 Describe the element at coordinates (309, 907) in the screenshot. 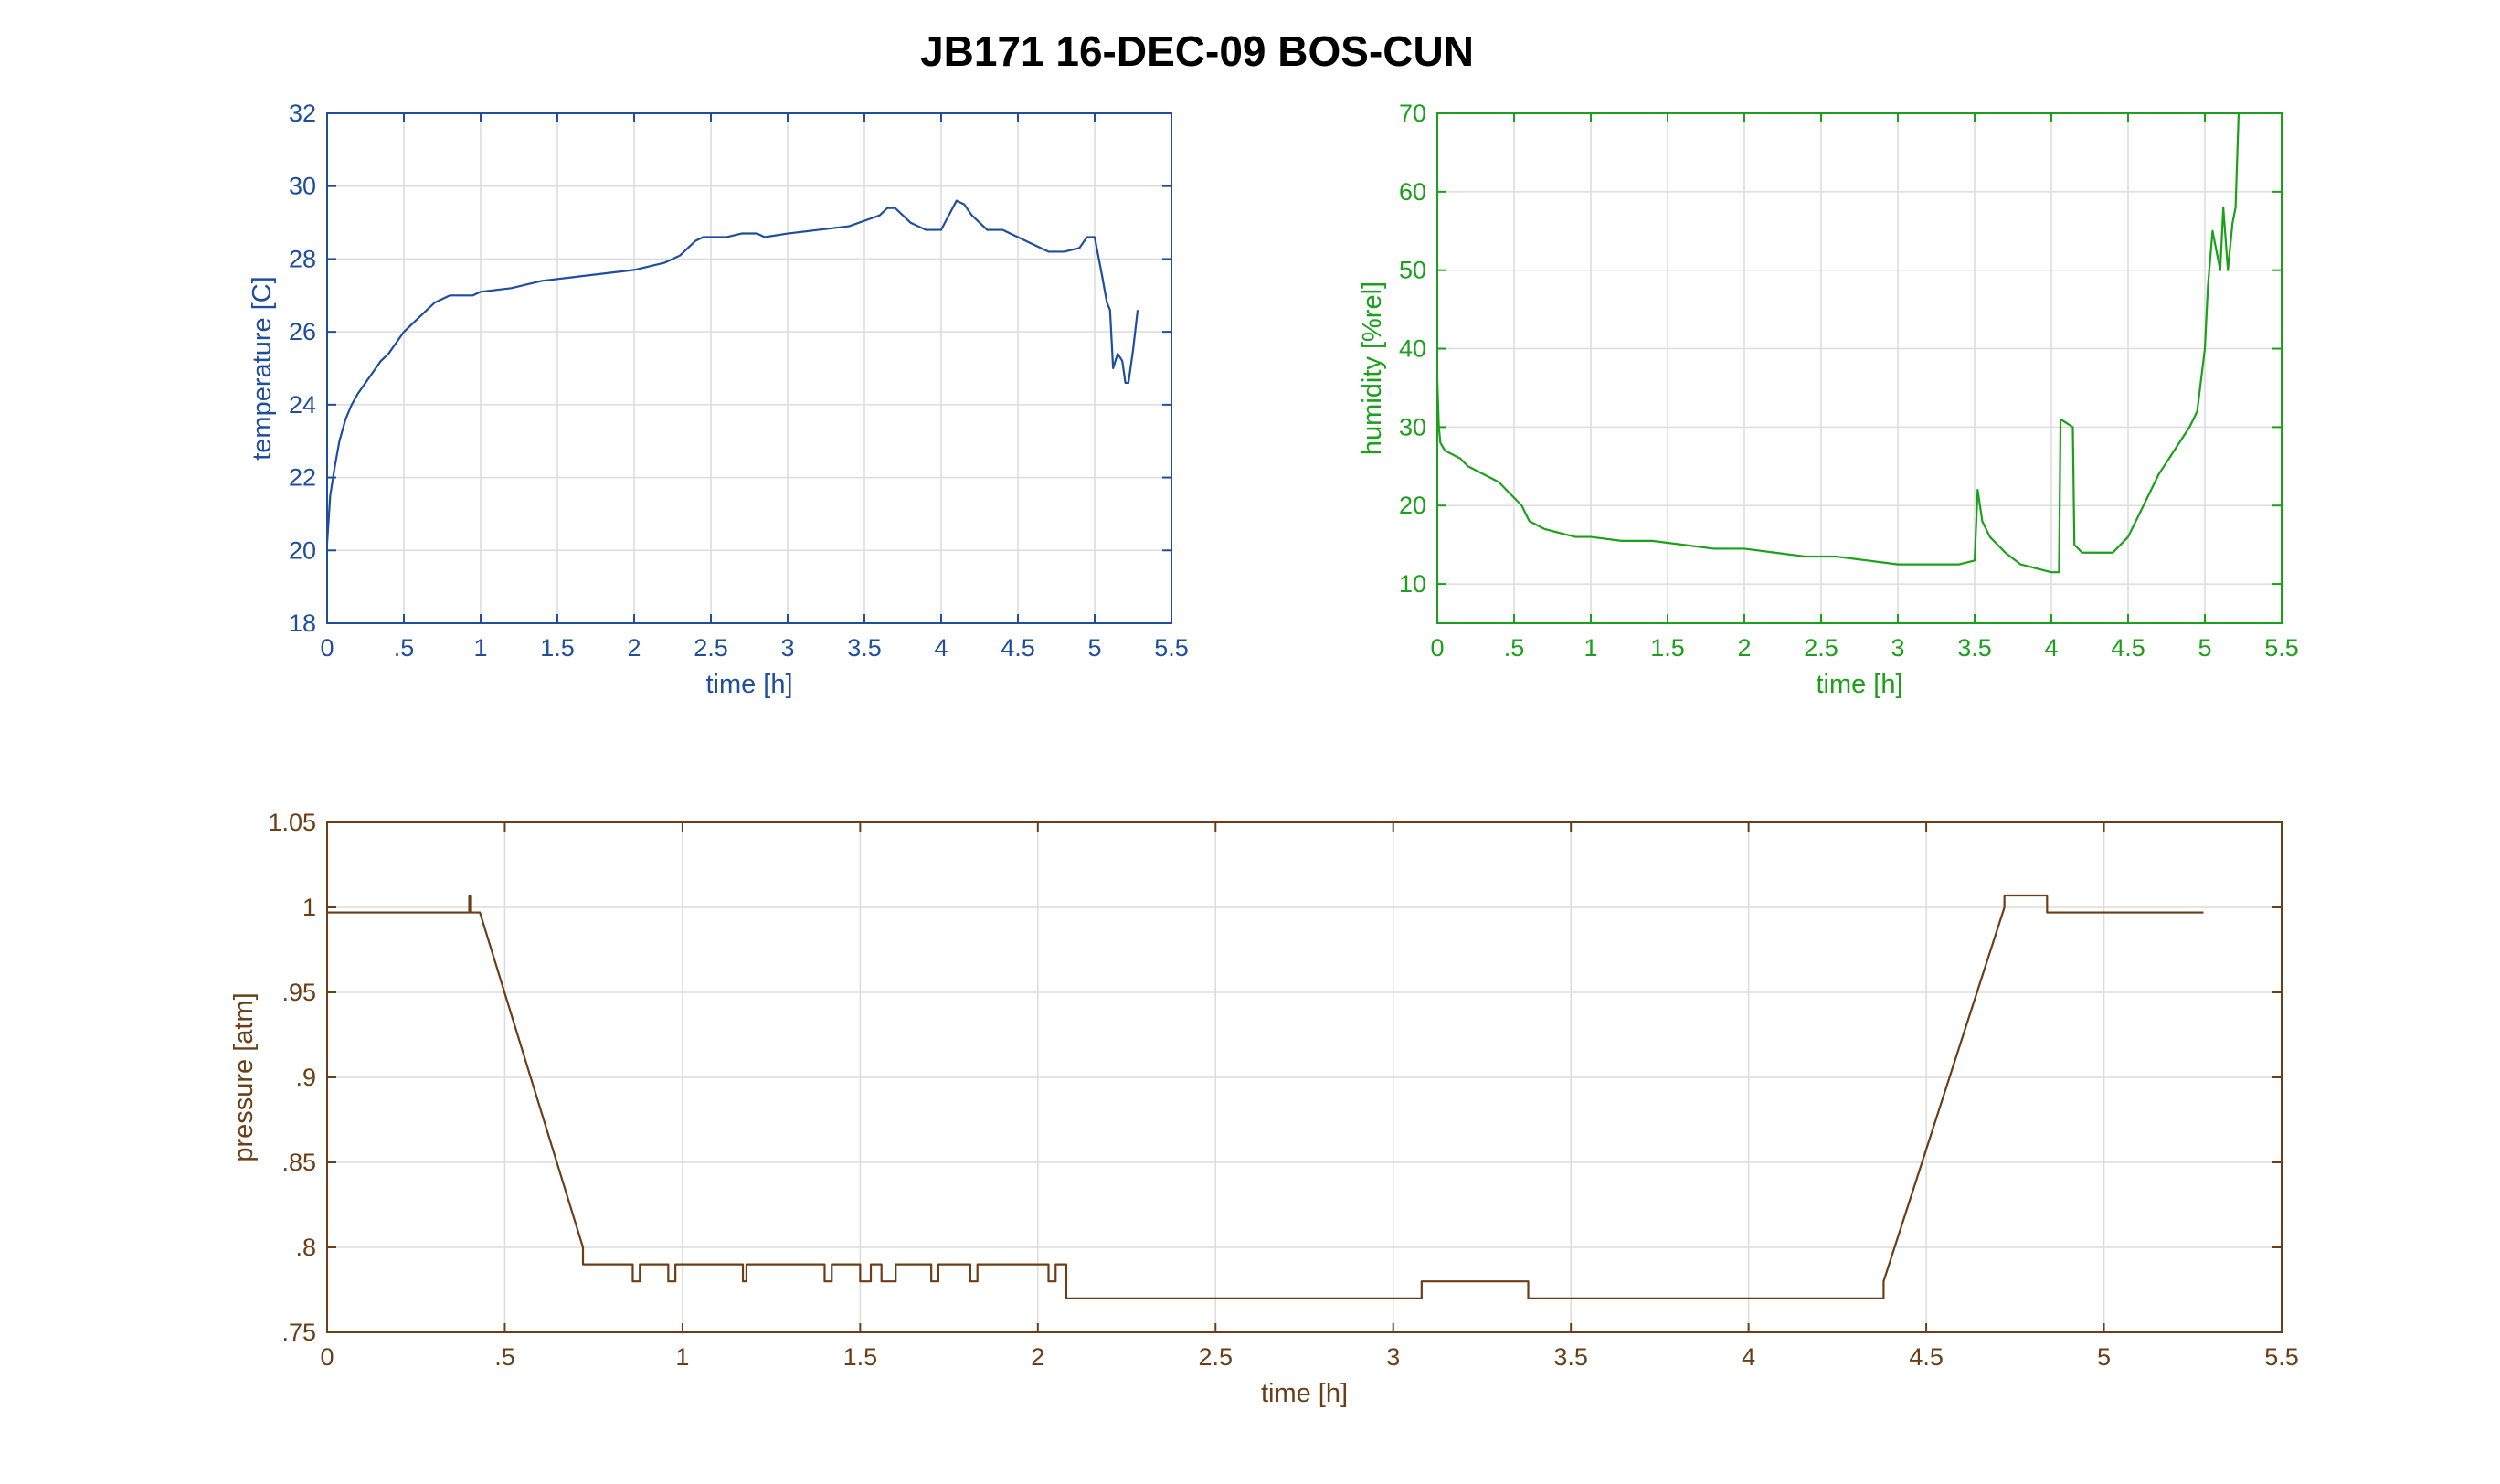

I see `y-tick-label: 1` at that location.